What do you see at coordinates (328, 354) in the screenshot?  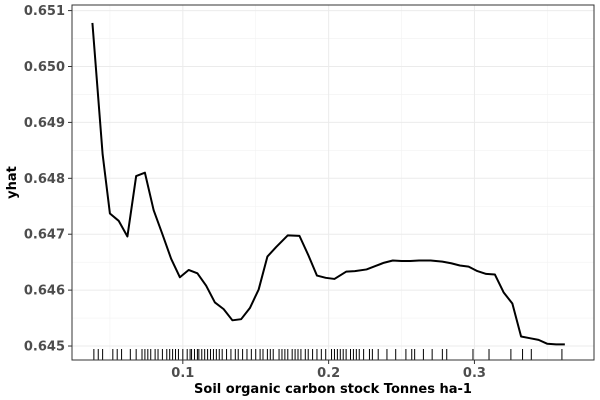 I see `rug-marks` at bounding box center [328, 354].